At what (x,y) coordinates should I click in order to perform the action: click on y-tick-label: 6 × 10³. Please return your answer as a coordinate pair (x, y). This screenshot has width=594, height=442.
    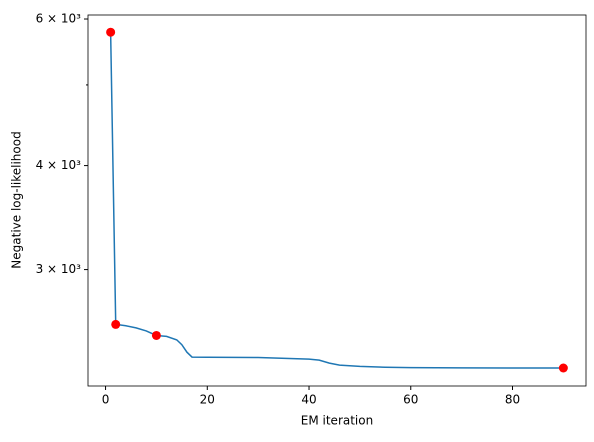
    Looking at the image, I should click on (59, 19).